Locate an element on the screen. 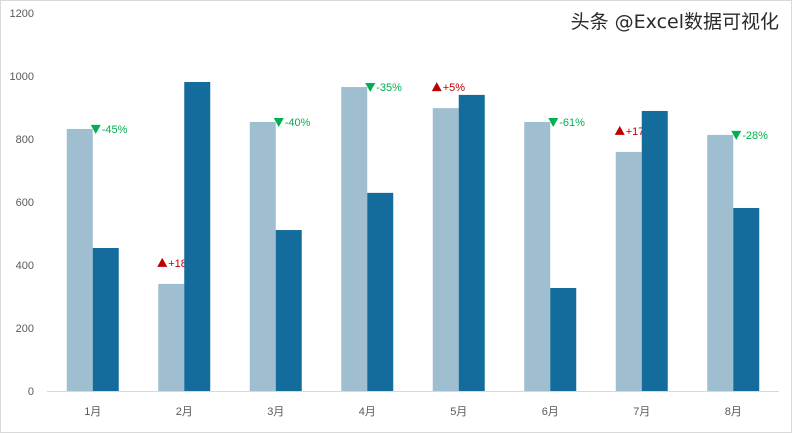 This screenshot has height=433, width=792. y-tick-label: 1000 is located at coordinates (22, 77).